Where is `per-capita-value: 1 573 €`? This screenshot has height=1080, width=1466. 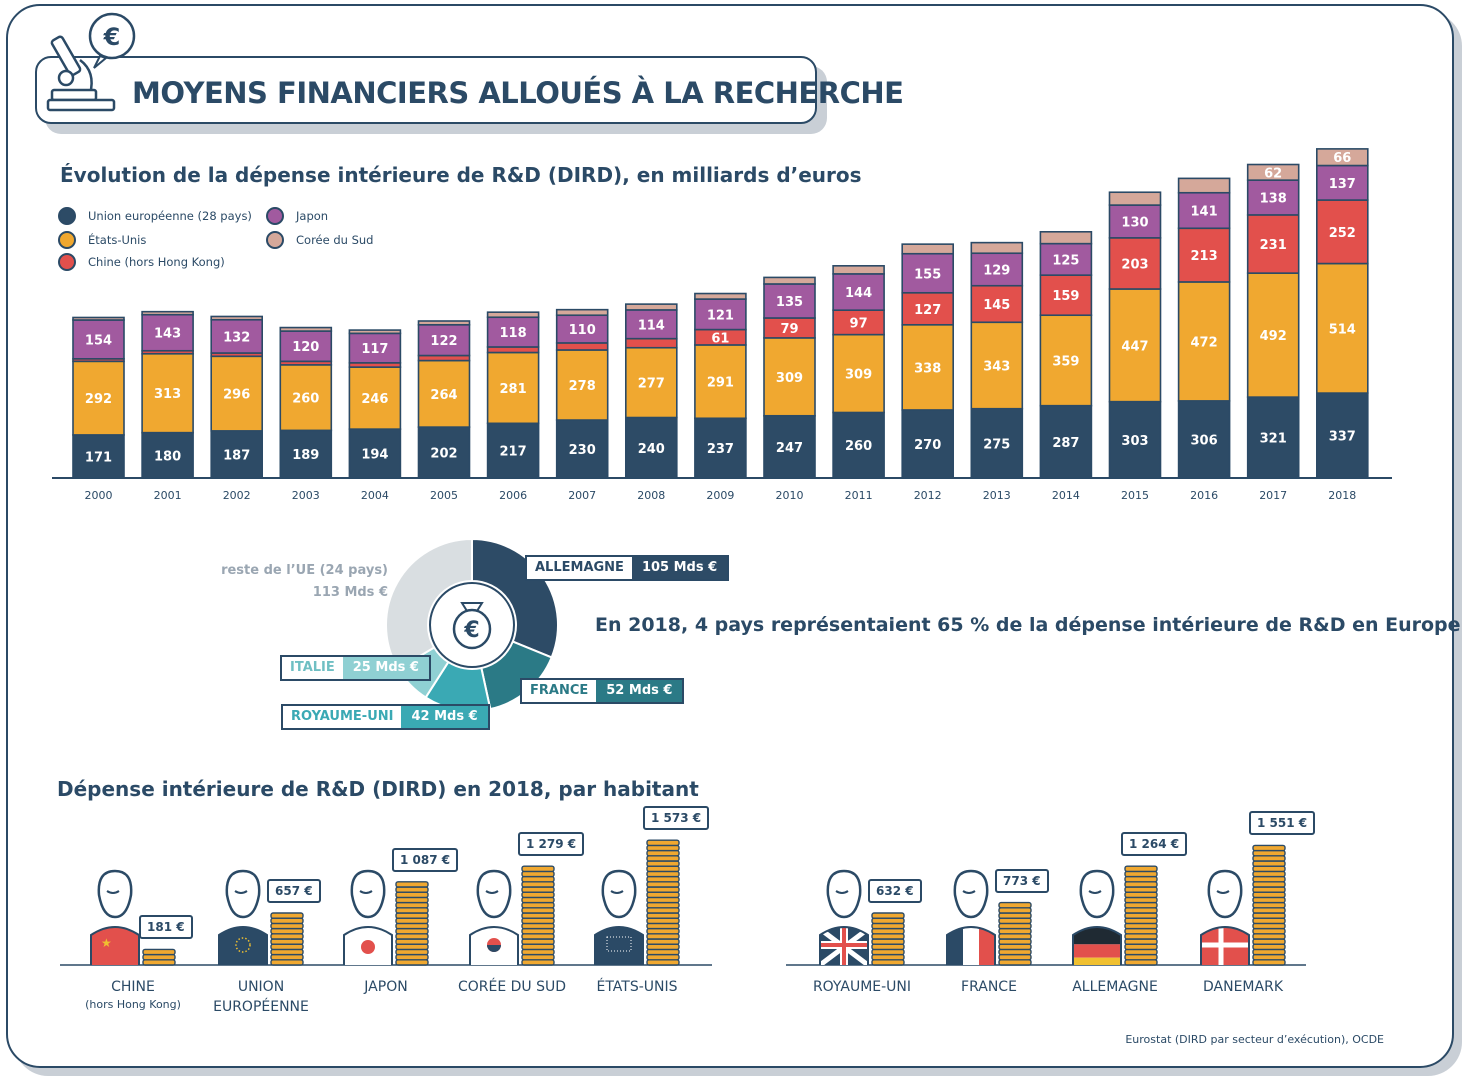
per-capita-value: 1 573 € is located at coordinates (676, 818).